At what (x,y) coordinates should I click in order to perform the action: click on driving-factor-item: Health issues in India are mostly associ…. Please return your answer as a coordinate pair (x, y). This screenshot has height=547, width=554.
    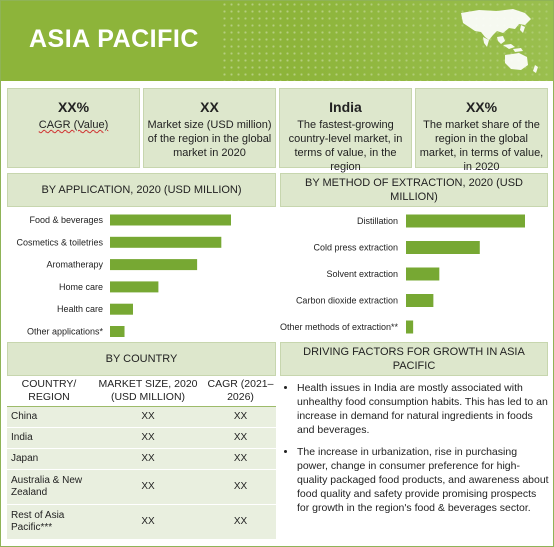
    Looking at the image, I should click on (423, 409).